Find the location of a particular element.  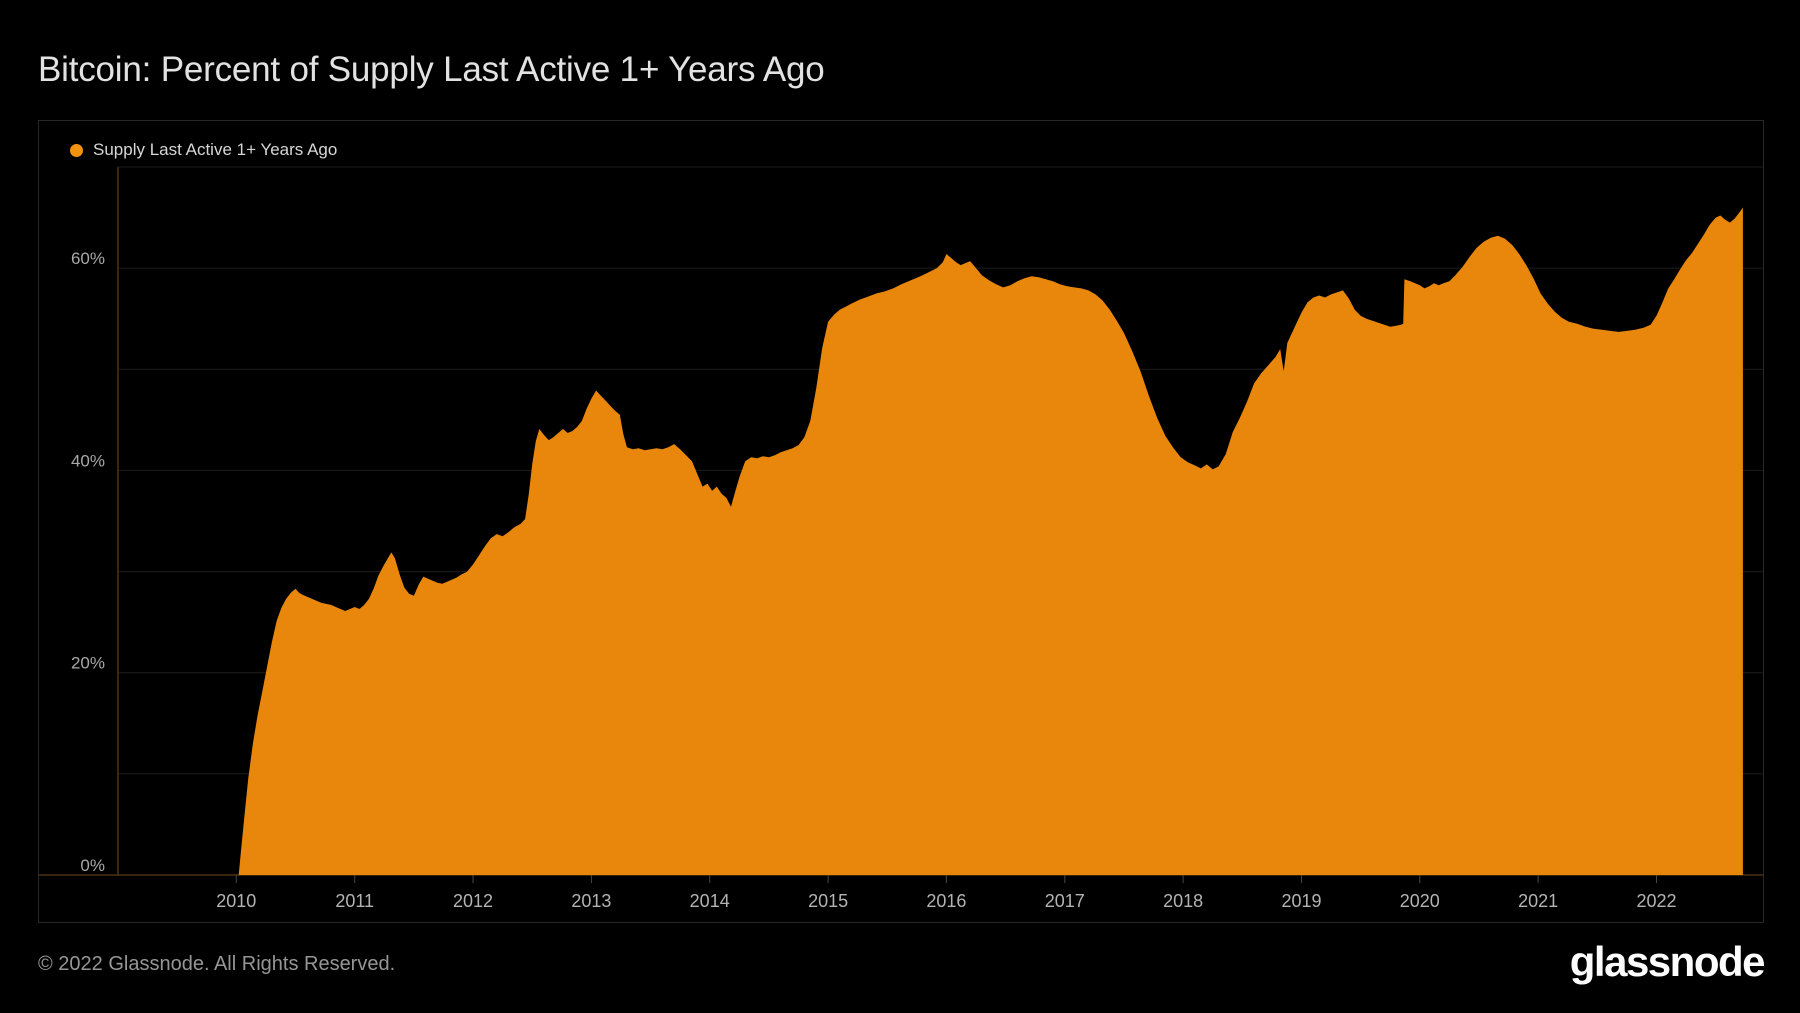

x-tick-label: 2011 is located at coordinates (354, 901).